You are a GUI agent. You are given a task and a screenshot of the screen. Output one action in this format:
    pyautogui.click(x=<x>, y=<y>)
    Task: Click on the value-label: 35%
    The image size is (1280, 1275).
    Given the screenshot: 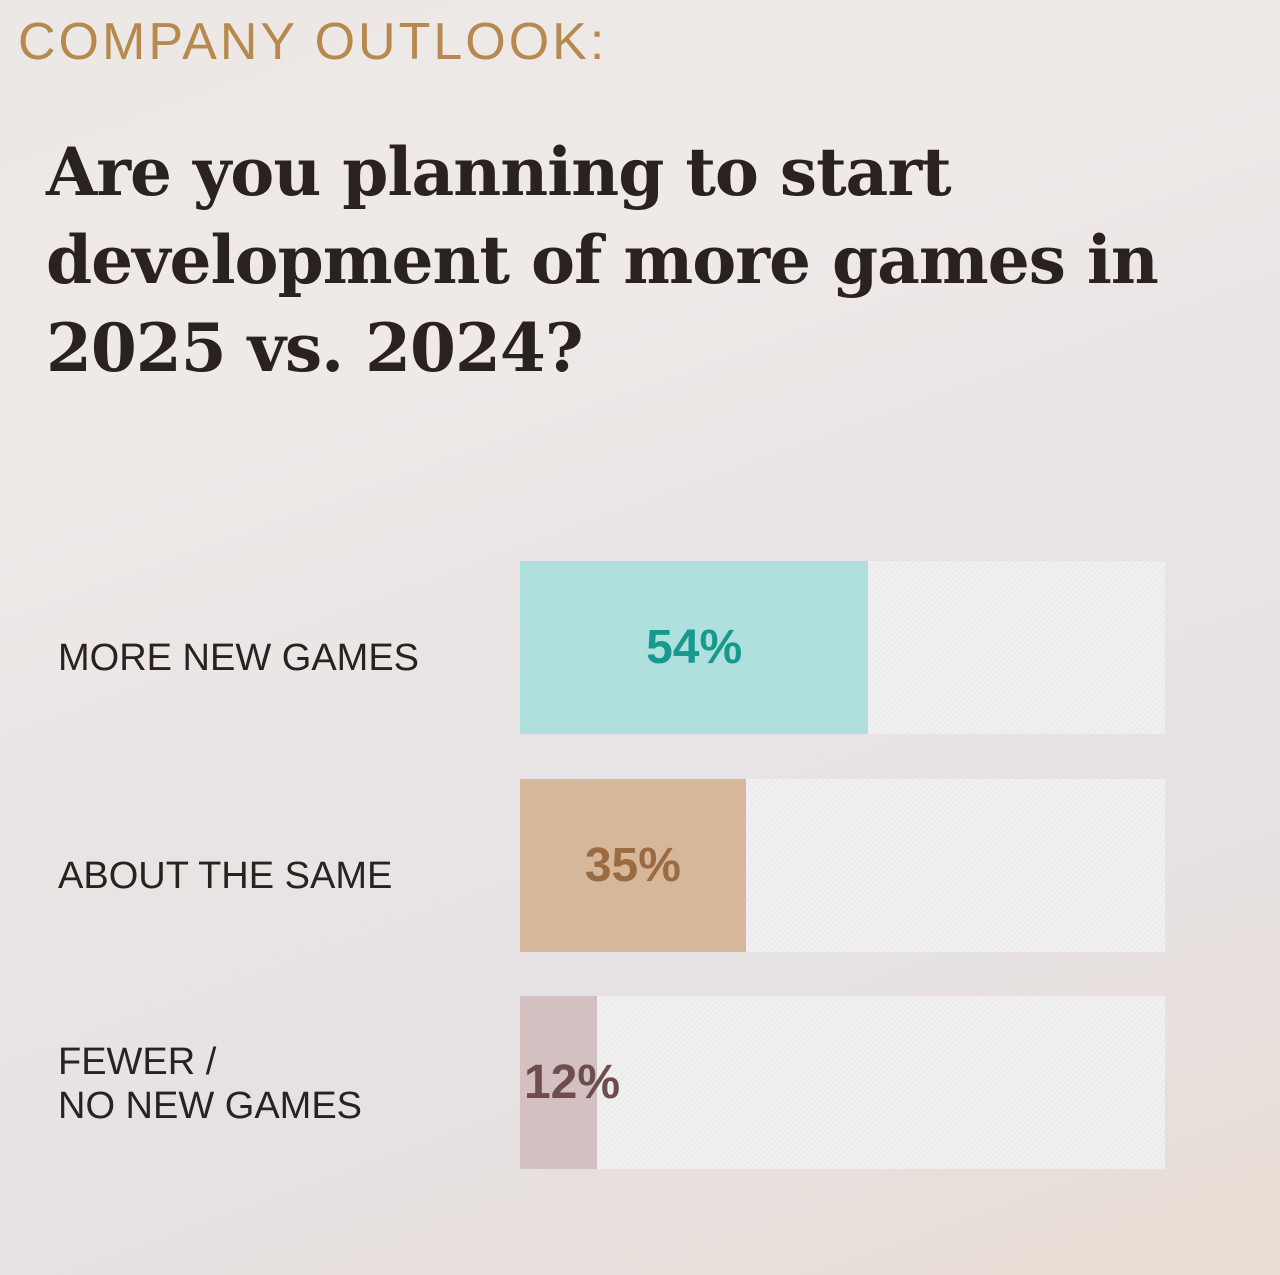 What is the action you would take?
    pyautogui.click(x=632, y=865)
    